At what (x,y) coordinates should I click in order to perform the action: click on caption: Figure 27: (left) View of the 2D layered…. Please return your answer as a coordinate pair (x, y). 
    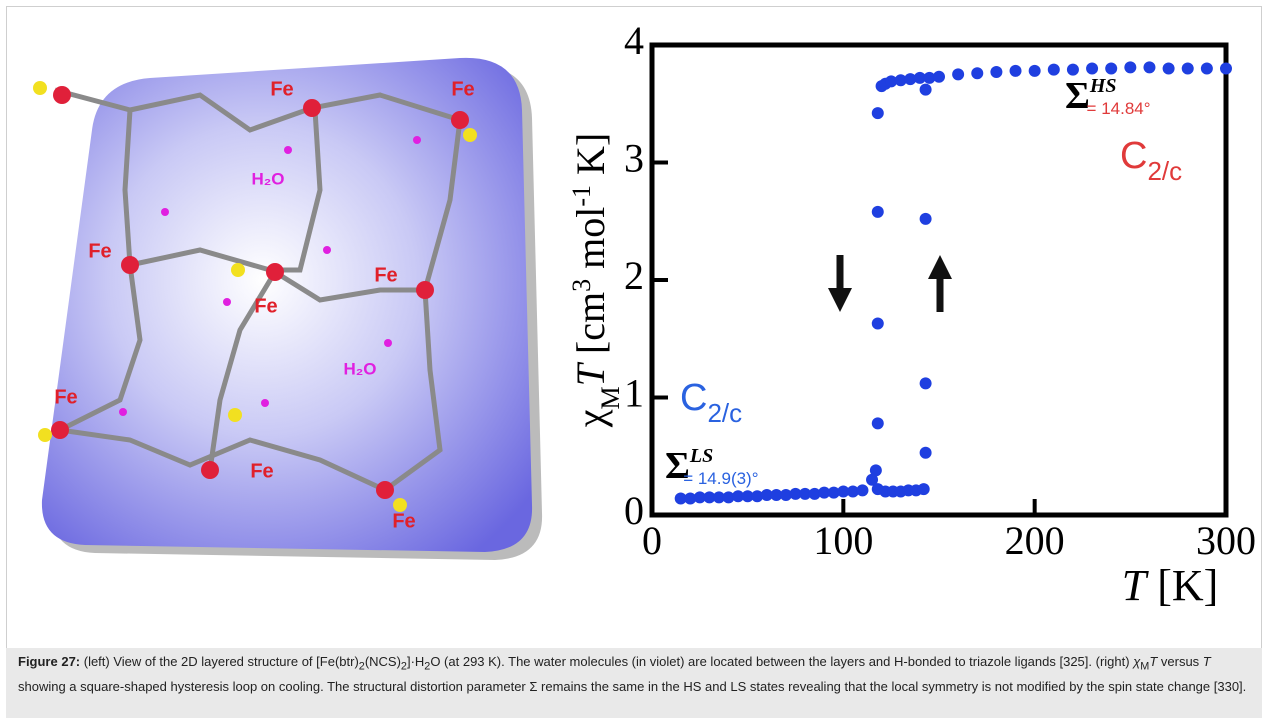
    Looking at the image, I should click on (634, 683).